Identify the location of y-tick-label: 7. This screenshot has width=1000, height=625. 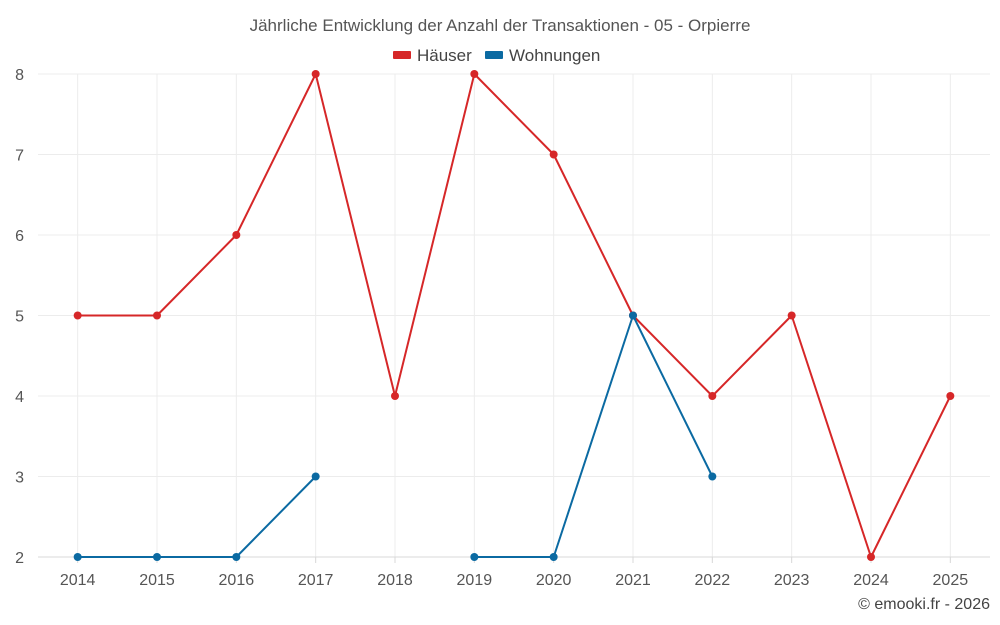
(19, 156).